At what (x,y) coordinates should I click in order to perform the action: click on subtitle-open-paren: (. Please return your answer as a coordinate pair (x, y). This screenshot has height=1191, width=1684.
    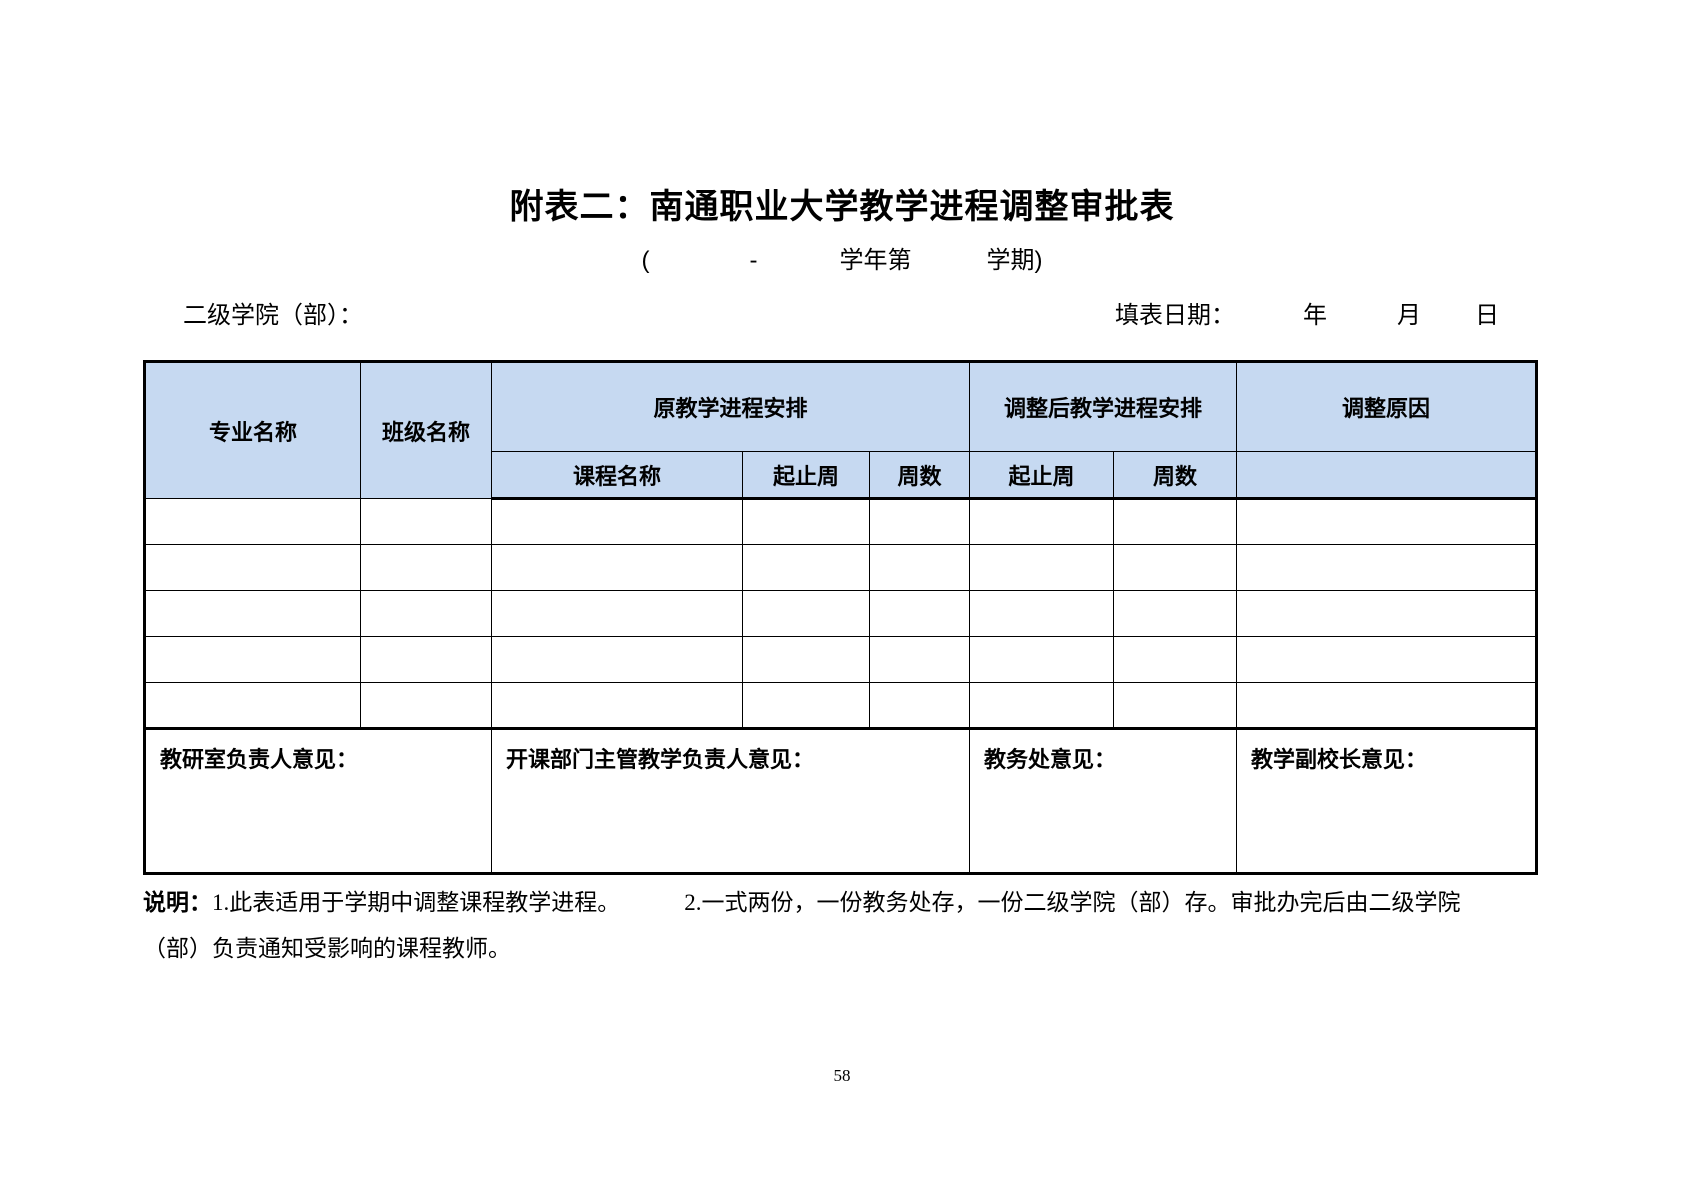
    Looking at the image, I should click on (645, 260).